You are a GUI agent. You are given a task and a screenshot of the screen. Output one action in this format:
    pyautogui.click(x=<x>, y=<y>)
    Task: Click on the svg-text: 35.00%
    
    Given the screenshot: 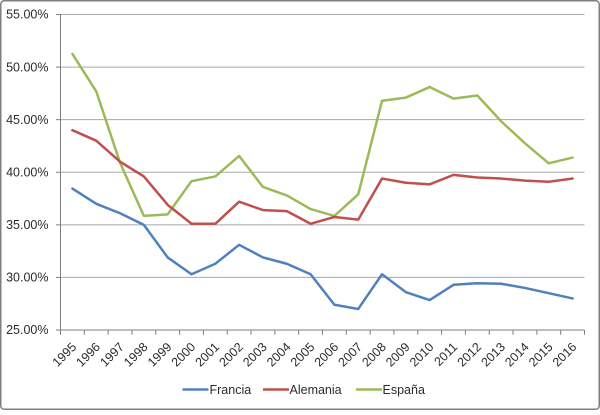 What is the action you would take?
    pyautogui.click(x=27, y=225)
    